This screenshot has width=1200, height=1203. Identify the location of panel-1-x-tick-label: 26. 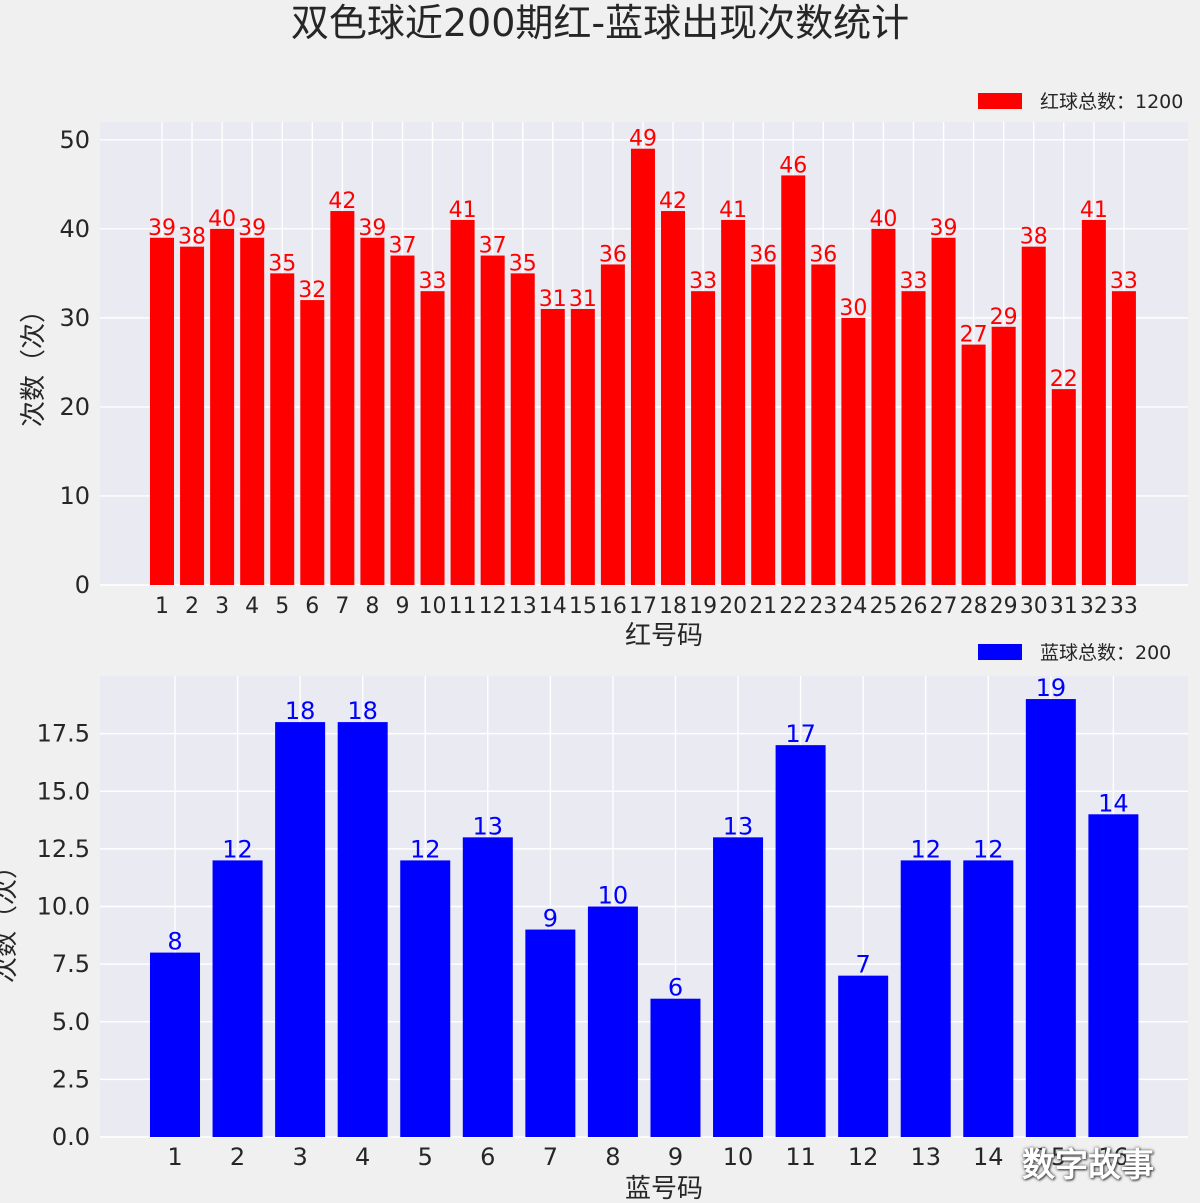
(914, 606).